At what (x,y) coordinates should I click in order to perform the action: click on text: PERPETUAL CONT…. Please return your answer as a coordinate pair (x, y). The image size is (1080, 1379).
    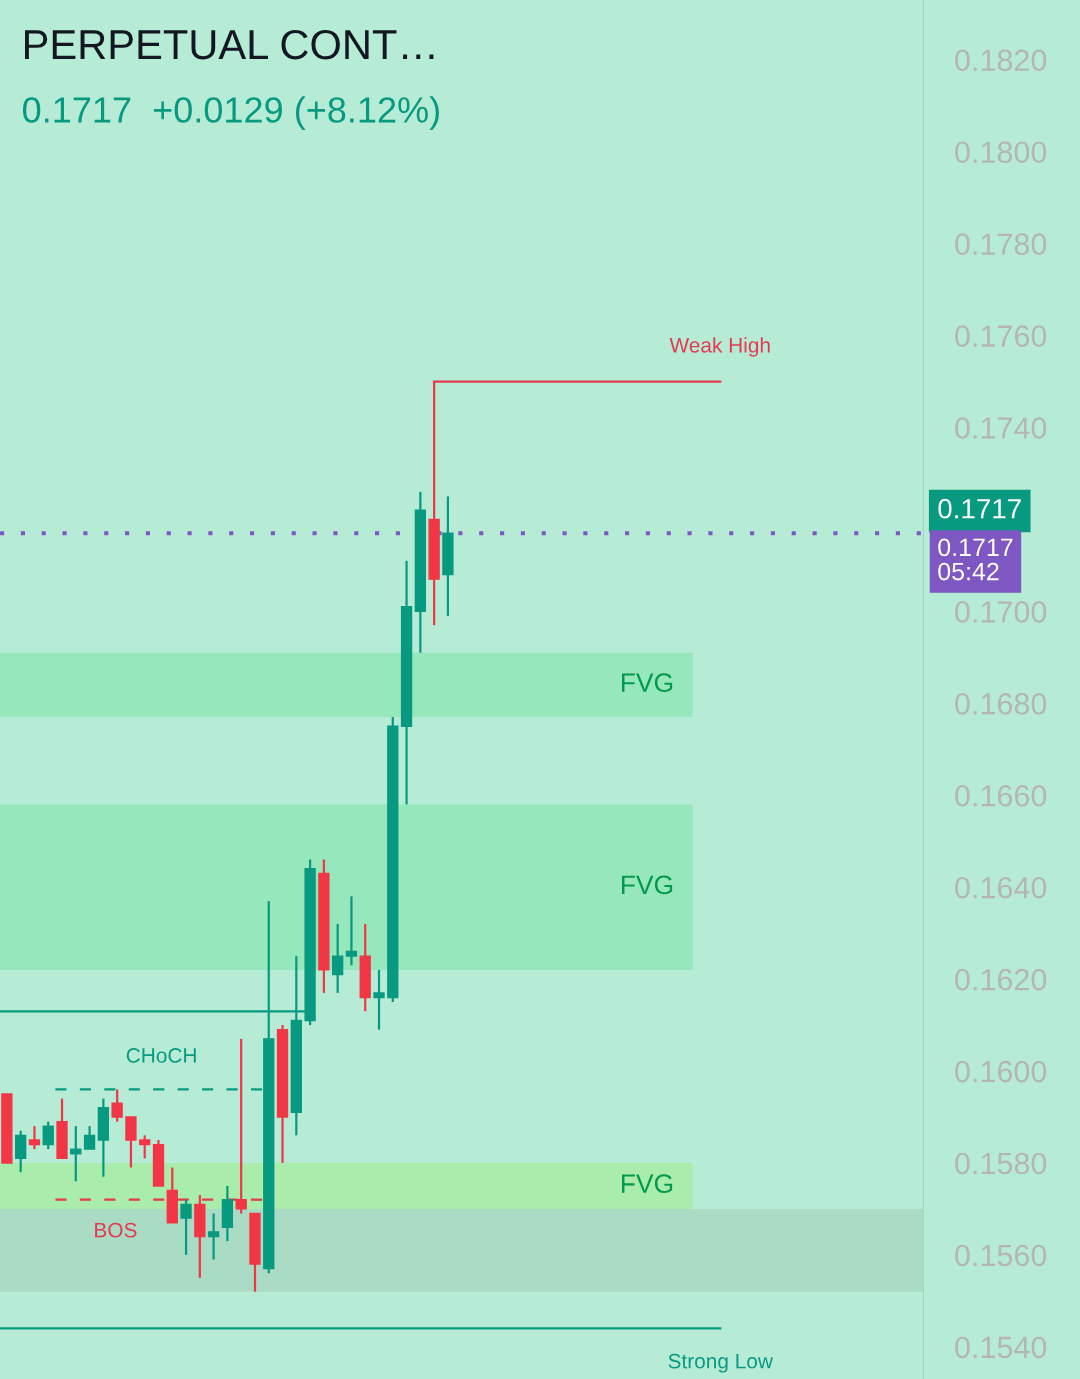
    Looking at the image, I should click on (229, 44).